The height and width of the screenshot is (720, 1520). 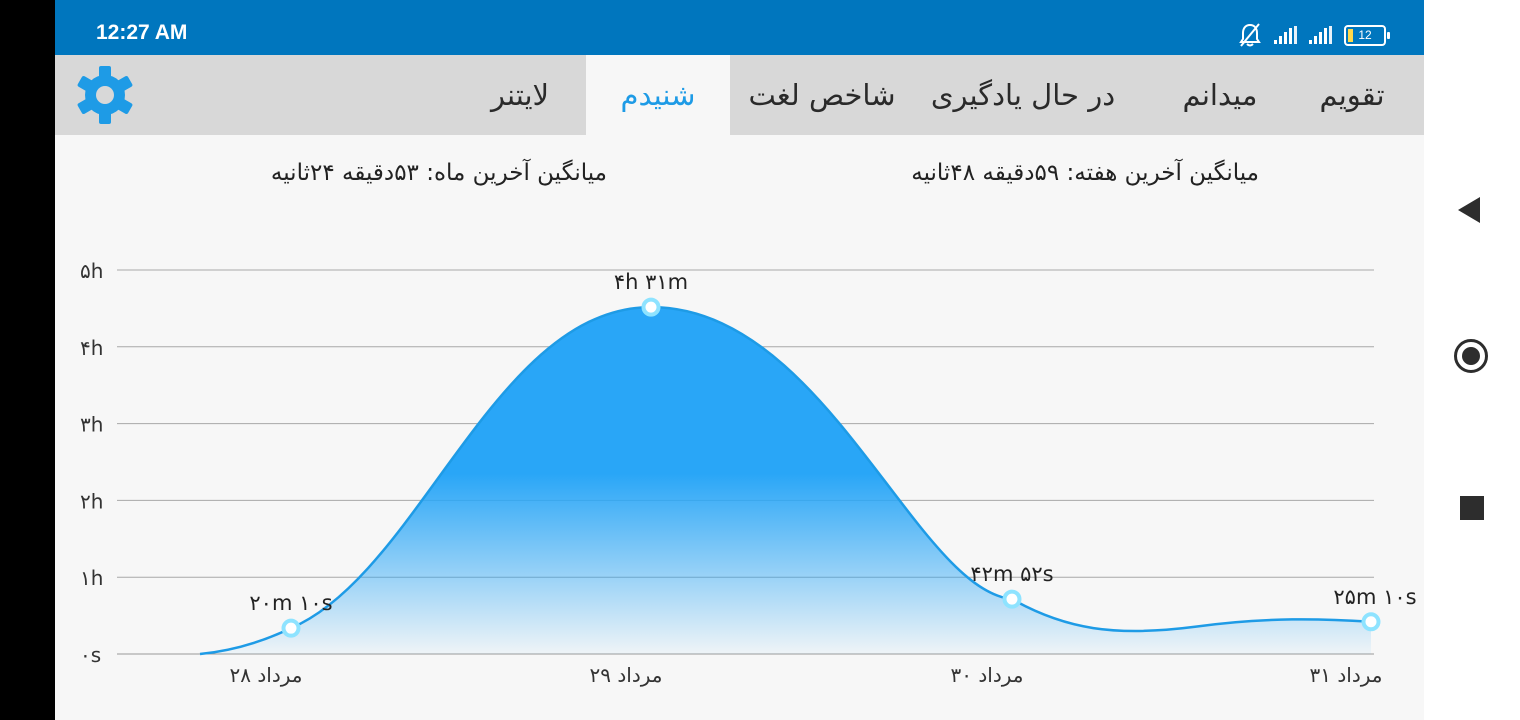 What do you see at coordinates (651, 282) in the screenshot?
I see `data-label: ۴h ۳۱m` at bounding box center [651, 282].